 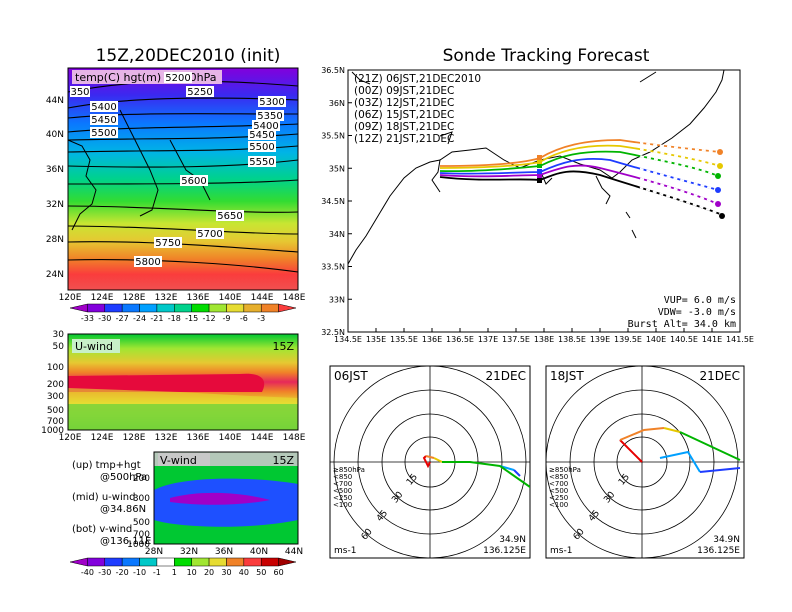 I want to click on svg-text: @500hPa, so click(x=123, y=477).